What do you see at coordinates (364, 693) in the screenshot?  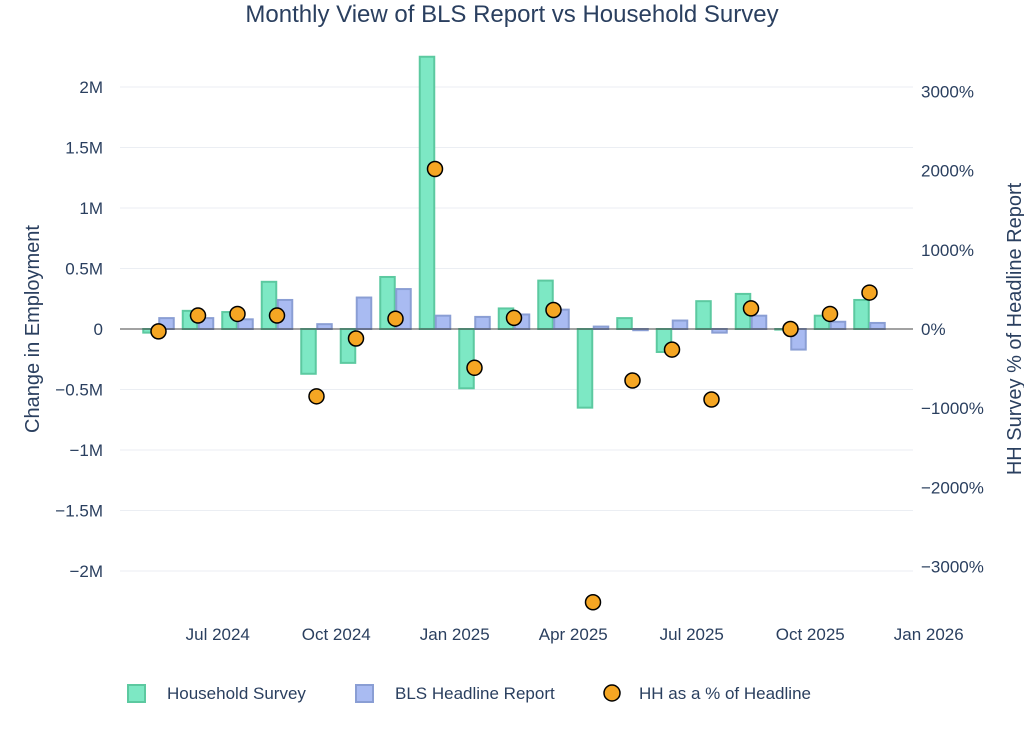 I see `legend-swatch-bls` at bounding box center [364, 693].